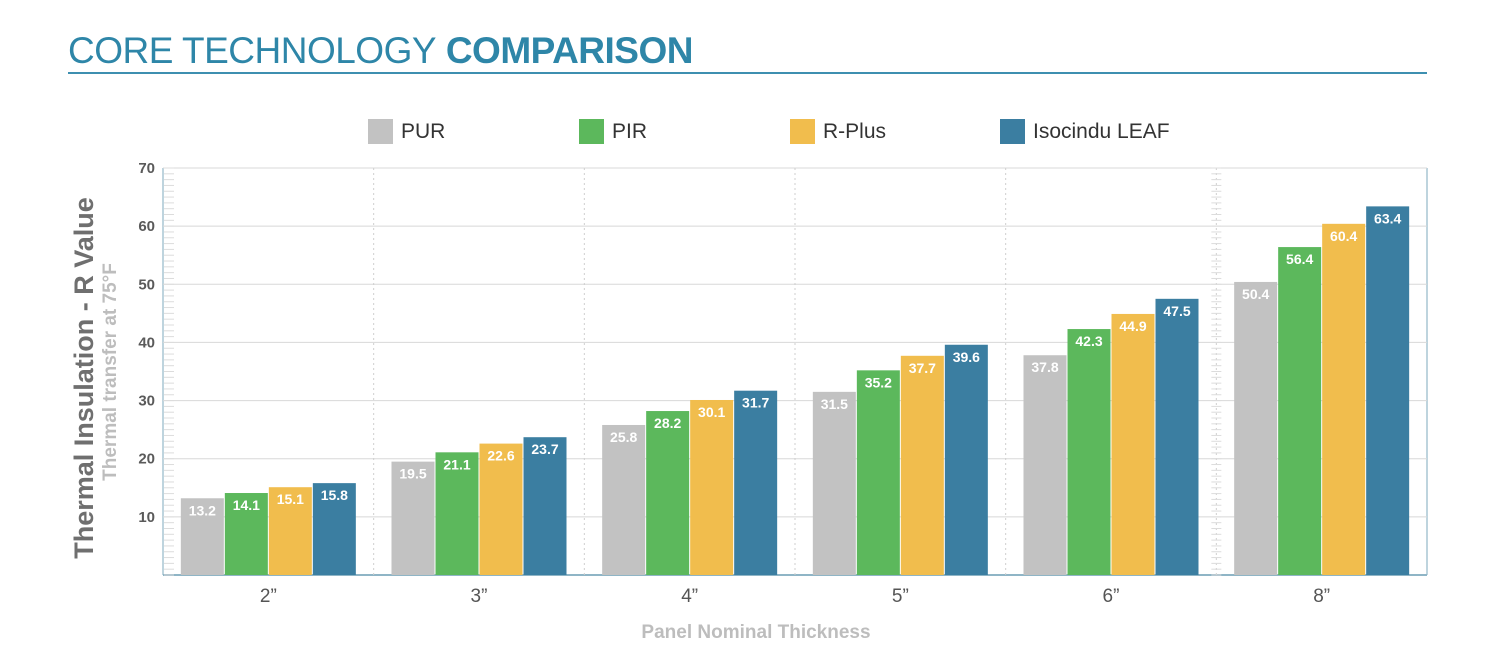 The height and width of the screenshot is (668, 1512). I want to click on y-tick-label: 70, so click(146, 168).